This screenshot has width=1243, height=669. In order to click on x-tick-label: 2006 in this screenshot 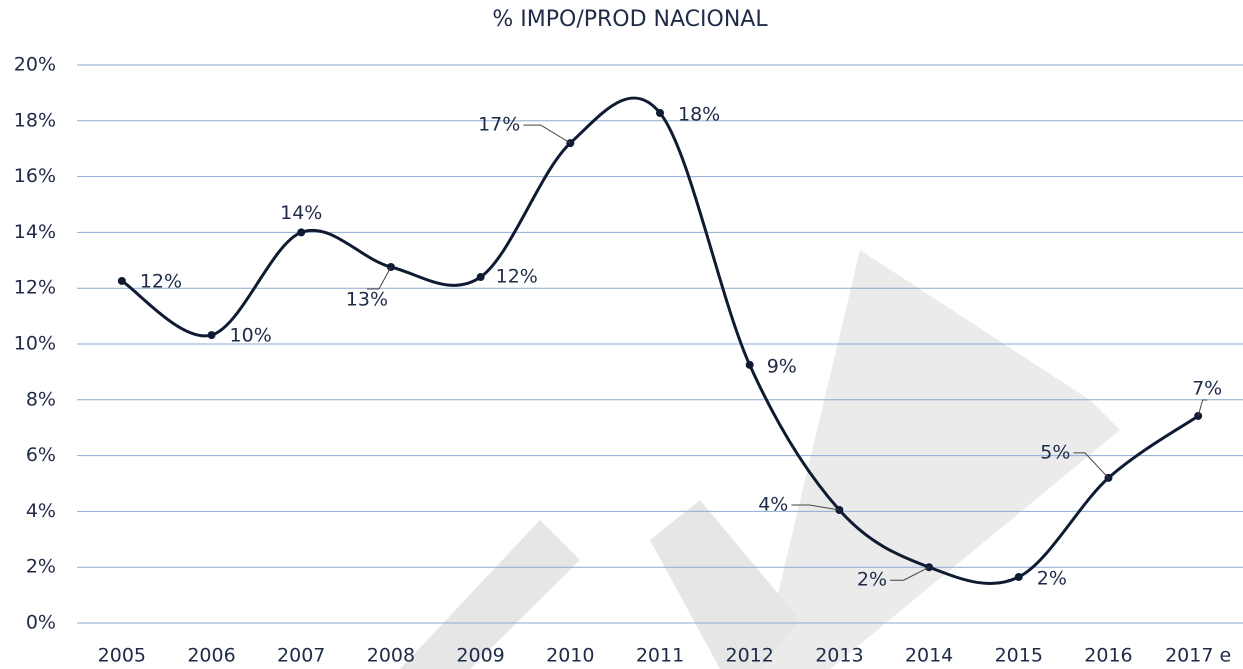, I will do `click(211, 656)`.